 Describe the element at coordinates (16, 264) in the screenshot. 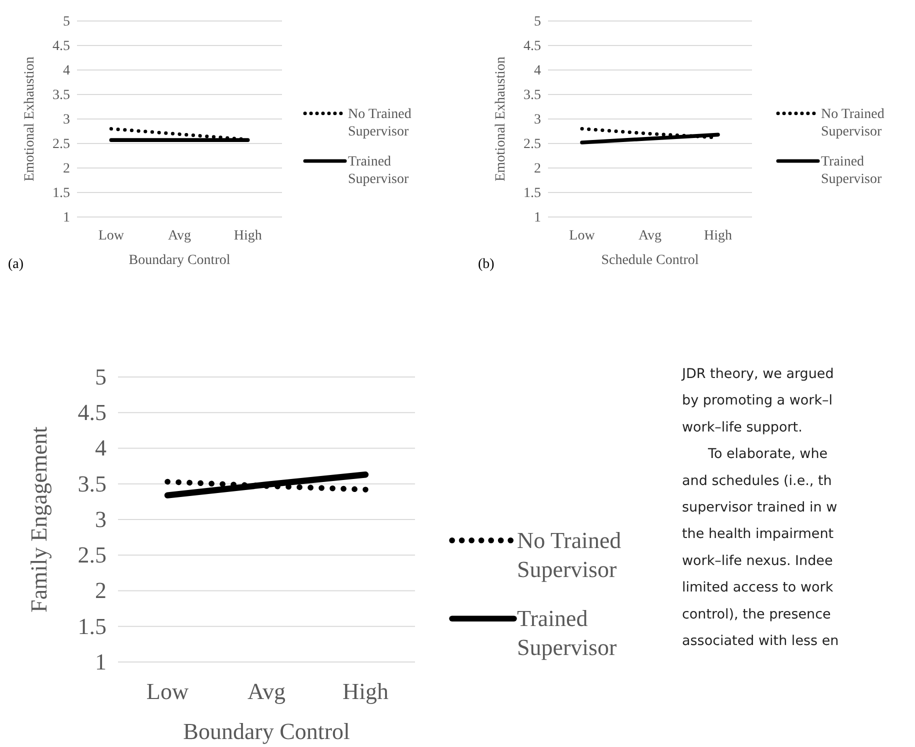

I see `text: (a)` at that location.